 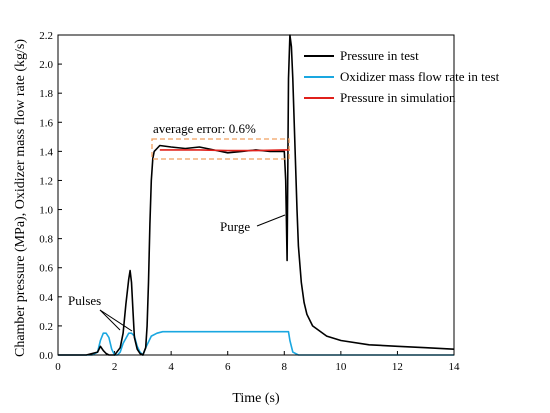 I want to click on y-tick-label: 2.2, so click(x=46, y=36).